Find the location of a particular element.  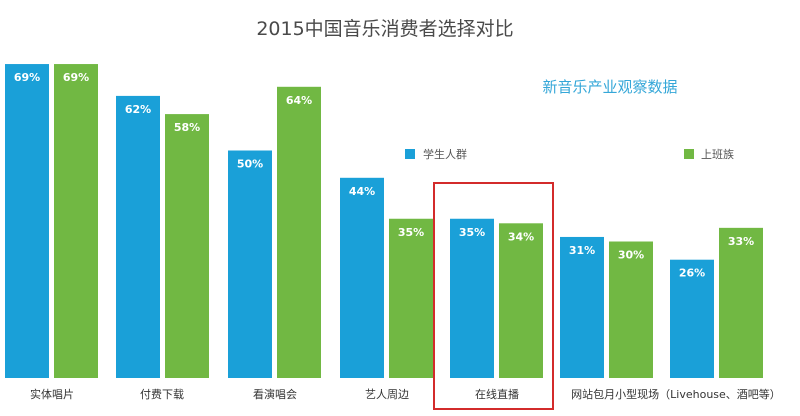

legend-label-worker: 上班族 is located at coordinates (717, 154).